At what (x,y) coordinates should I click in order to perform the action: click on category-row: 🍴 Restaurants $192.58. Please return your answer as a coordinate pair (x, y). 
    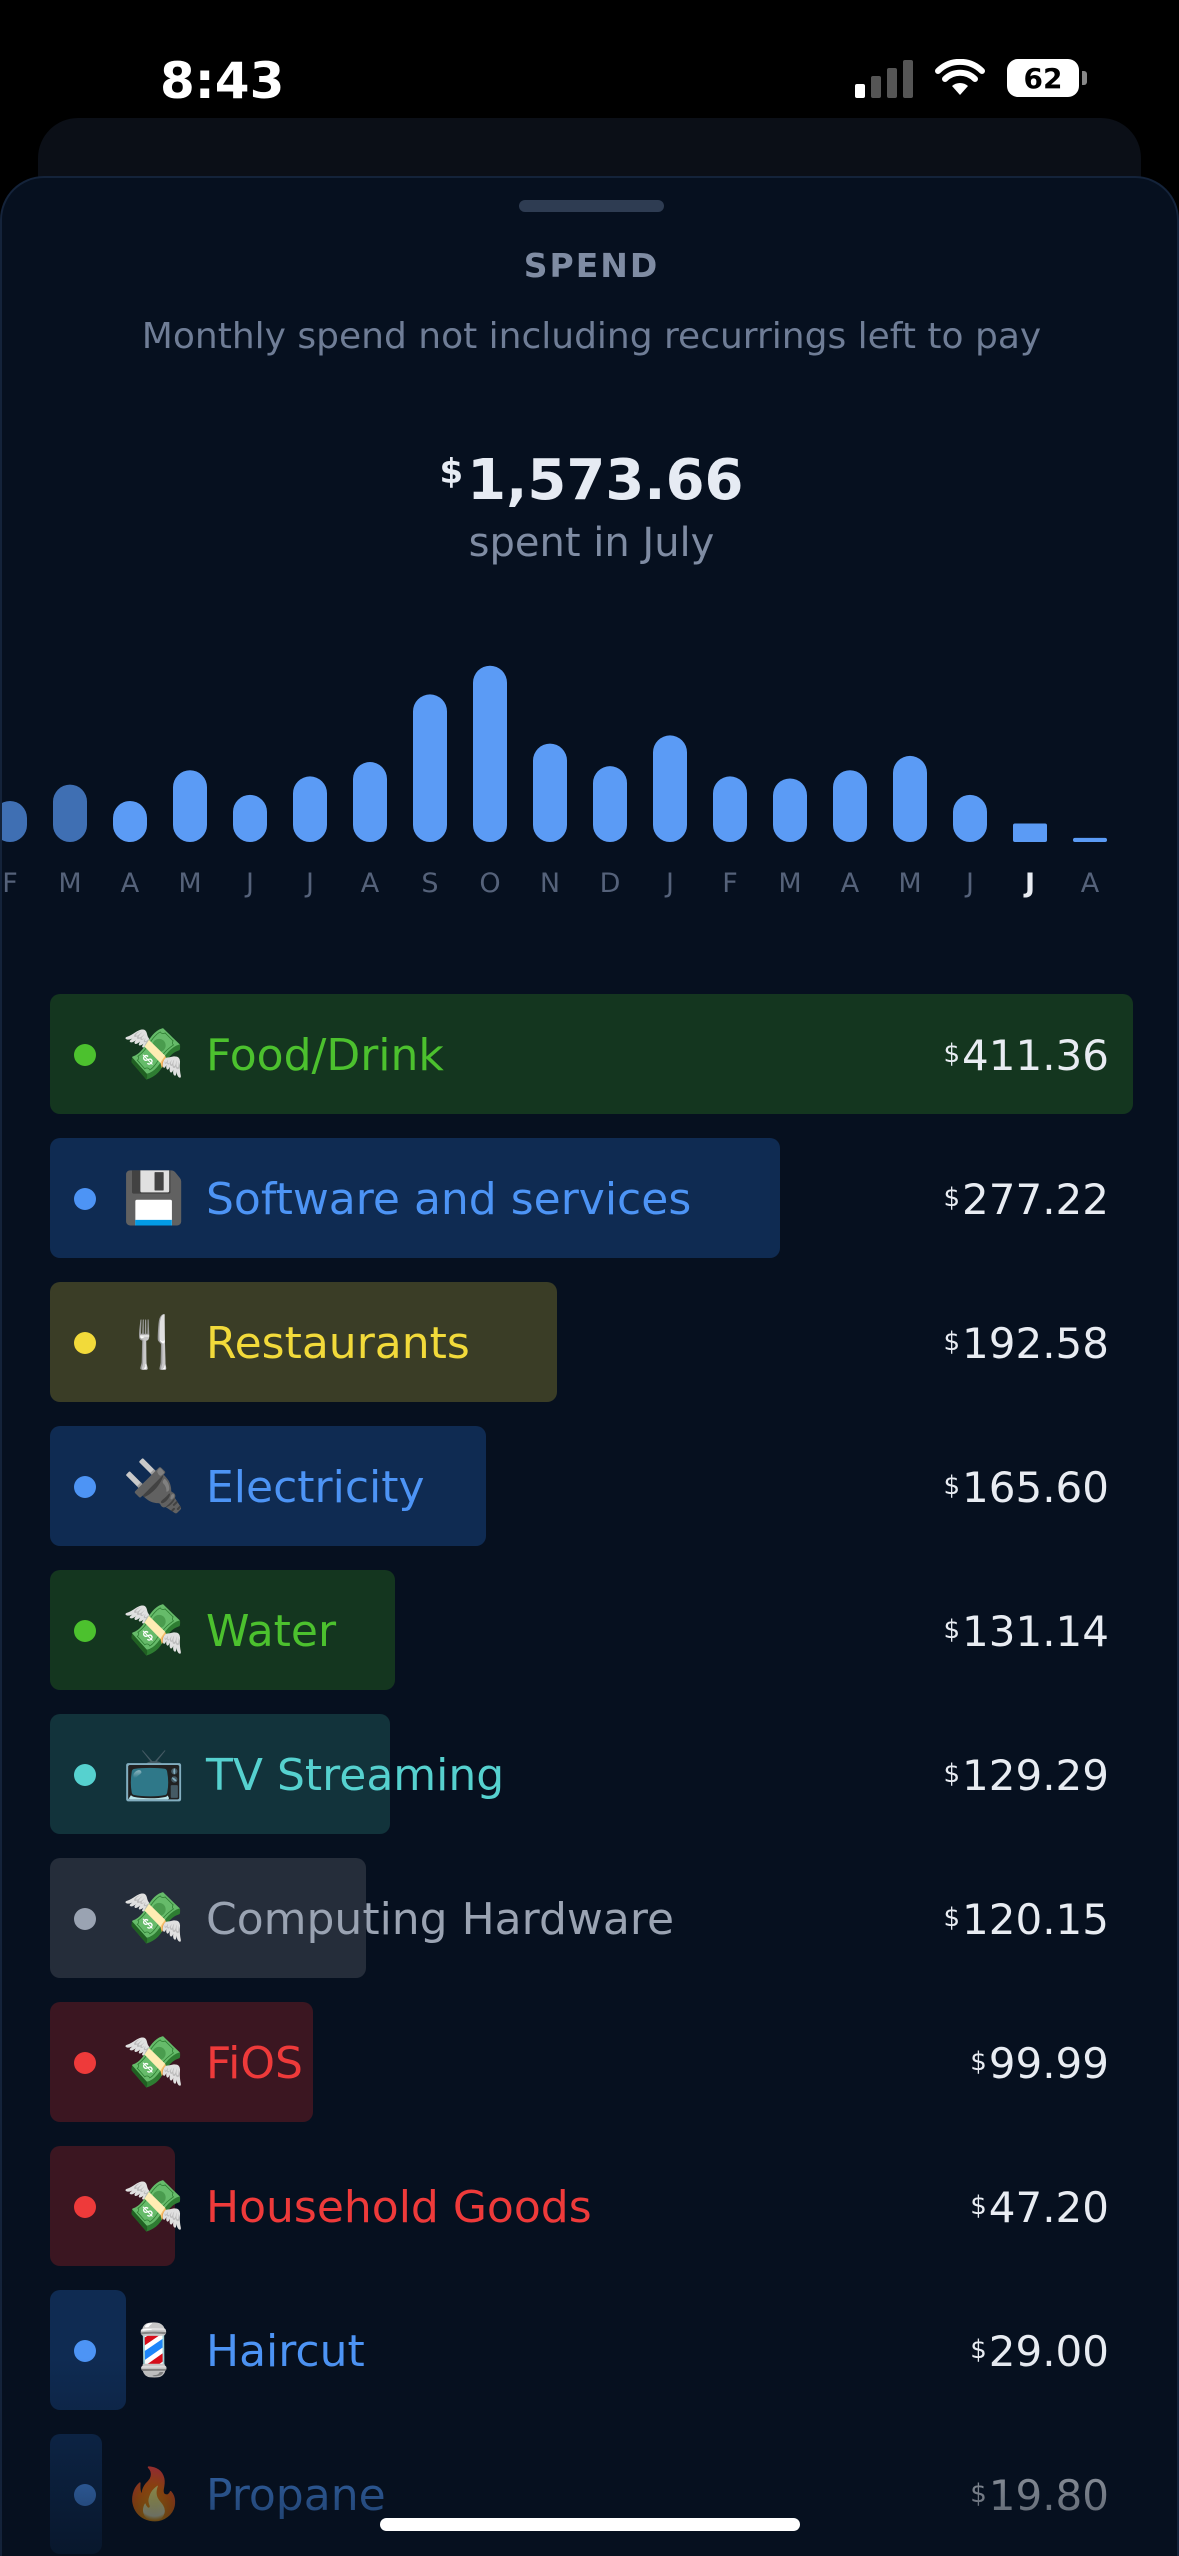
    Looking at the image, I should click on (591, 1342).